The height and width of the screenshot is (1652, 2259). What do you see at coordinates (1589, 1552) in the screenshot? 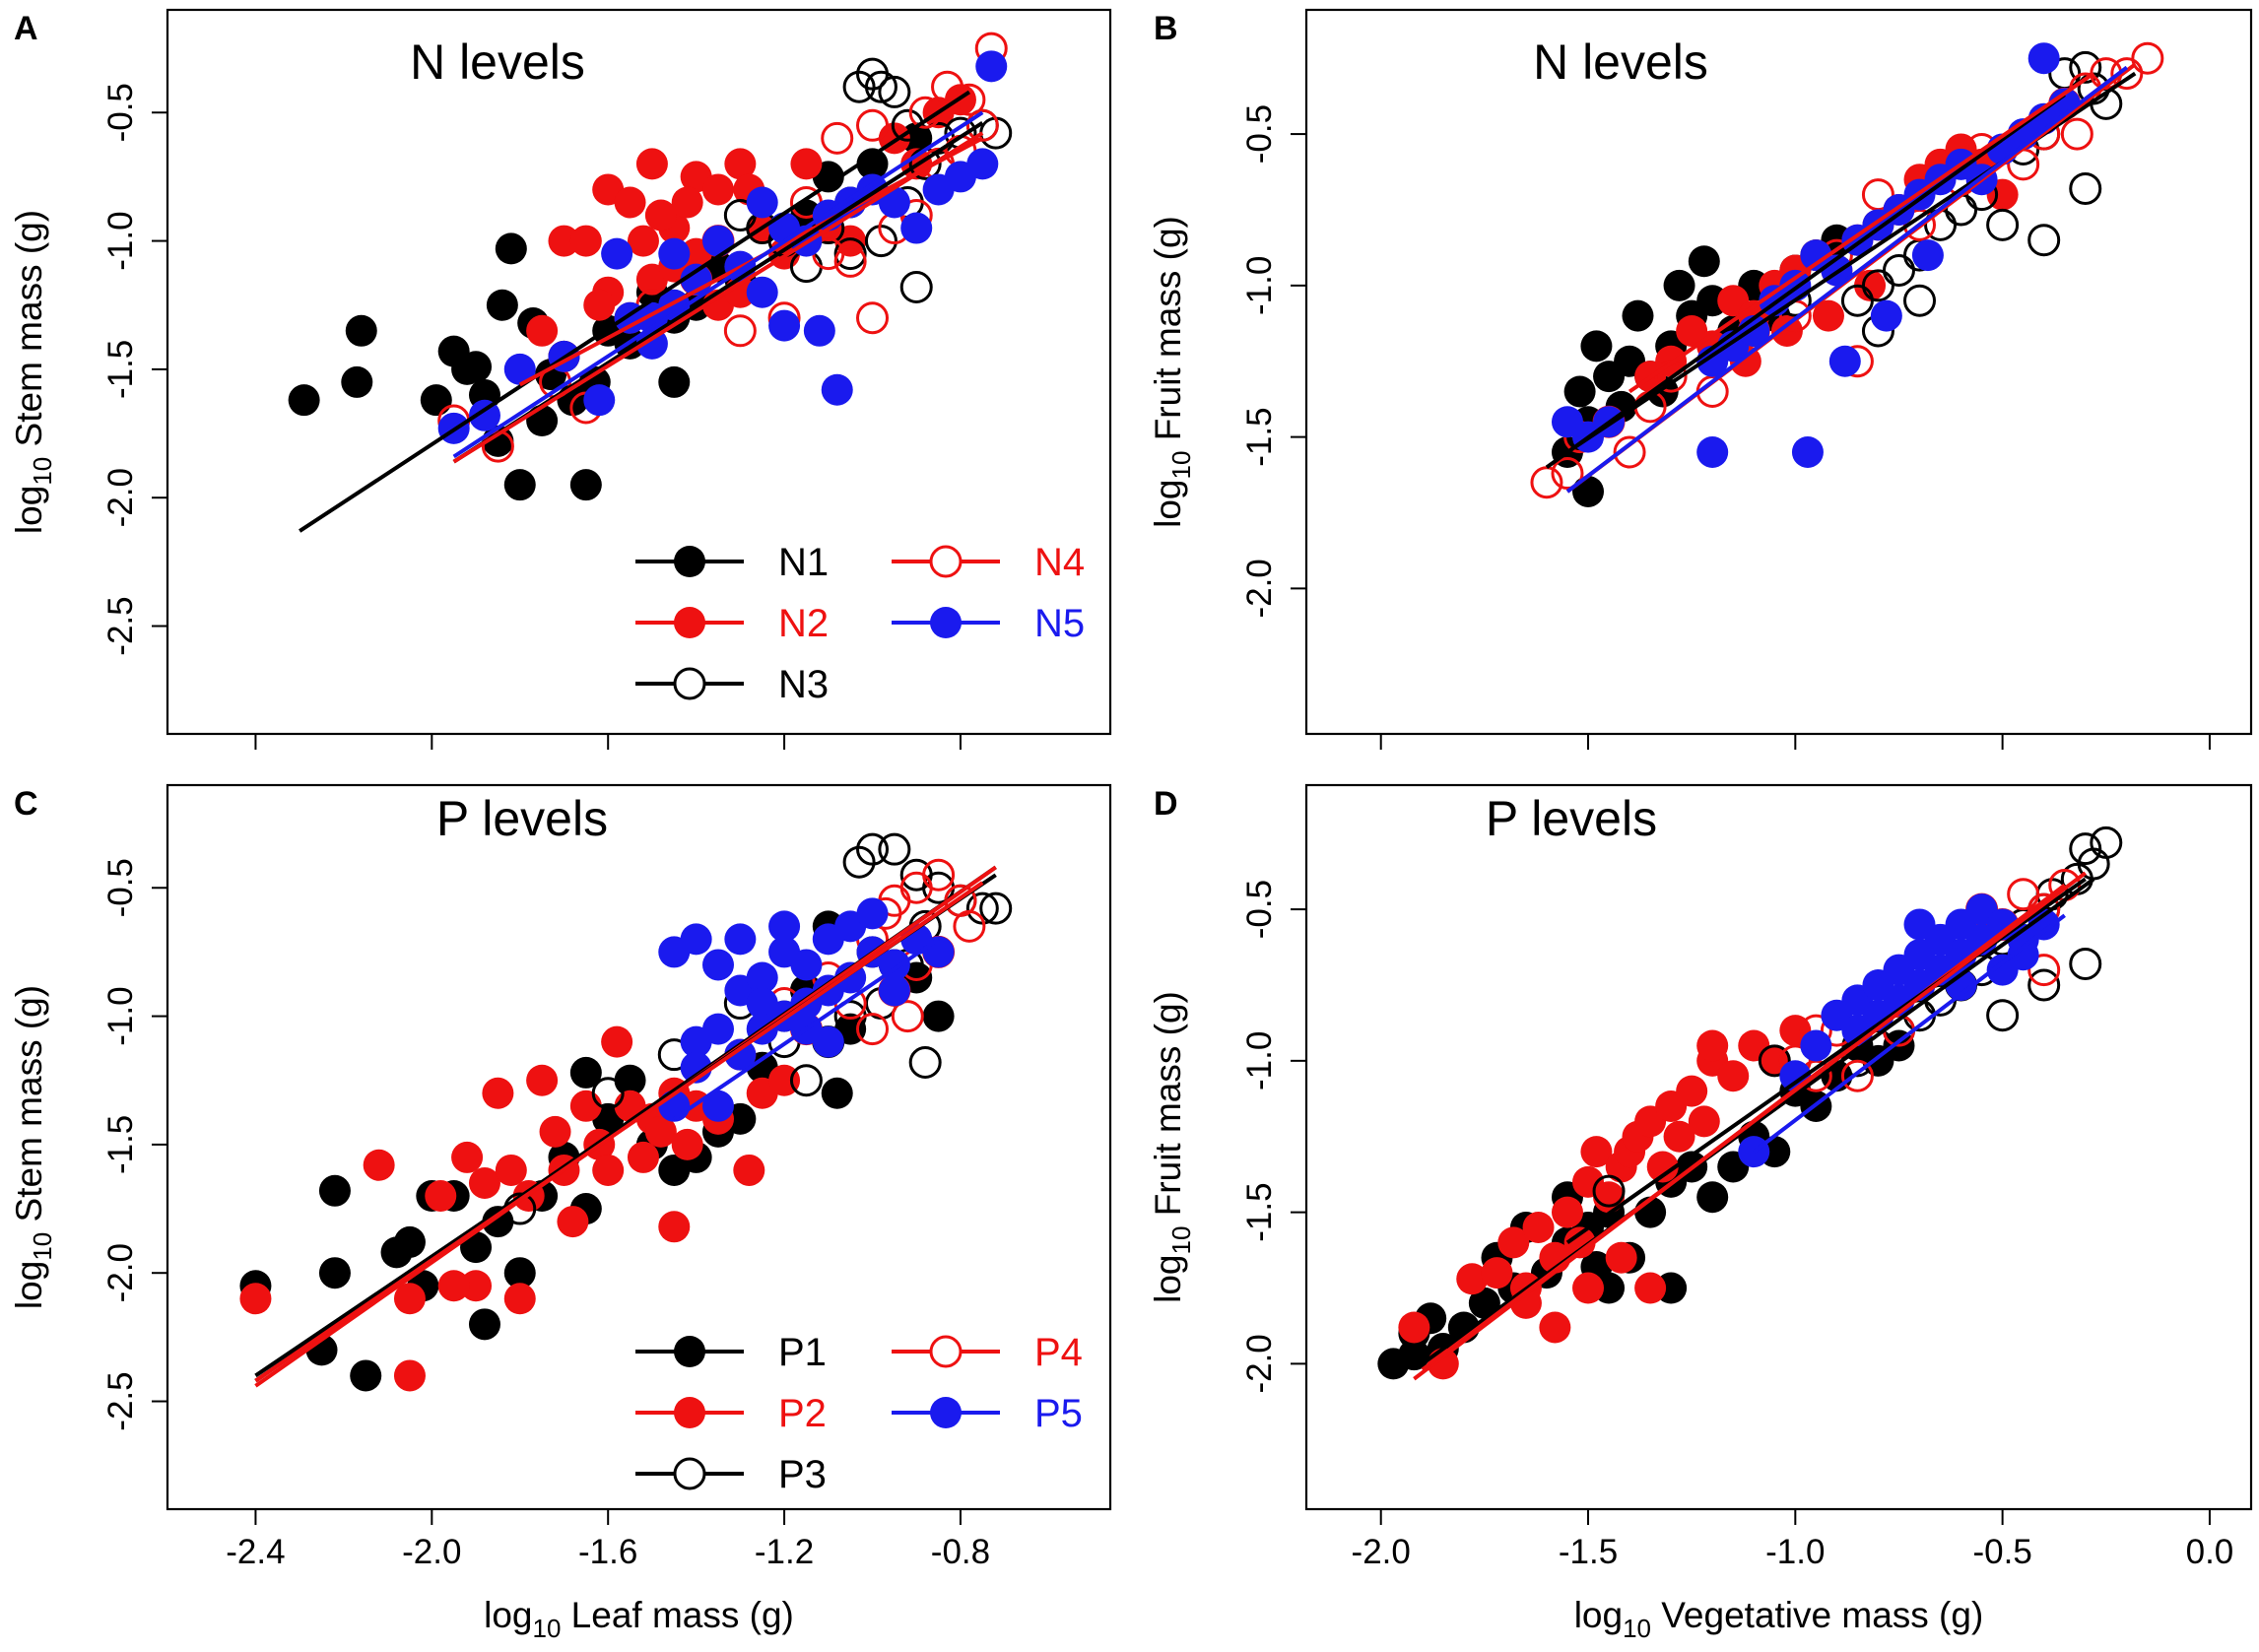
I see `x-tick-label: -1.5` at bounding box center [1589, 1552].